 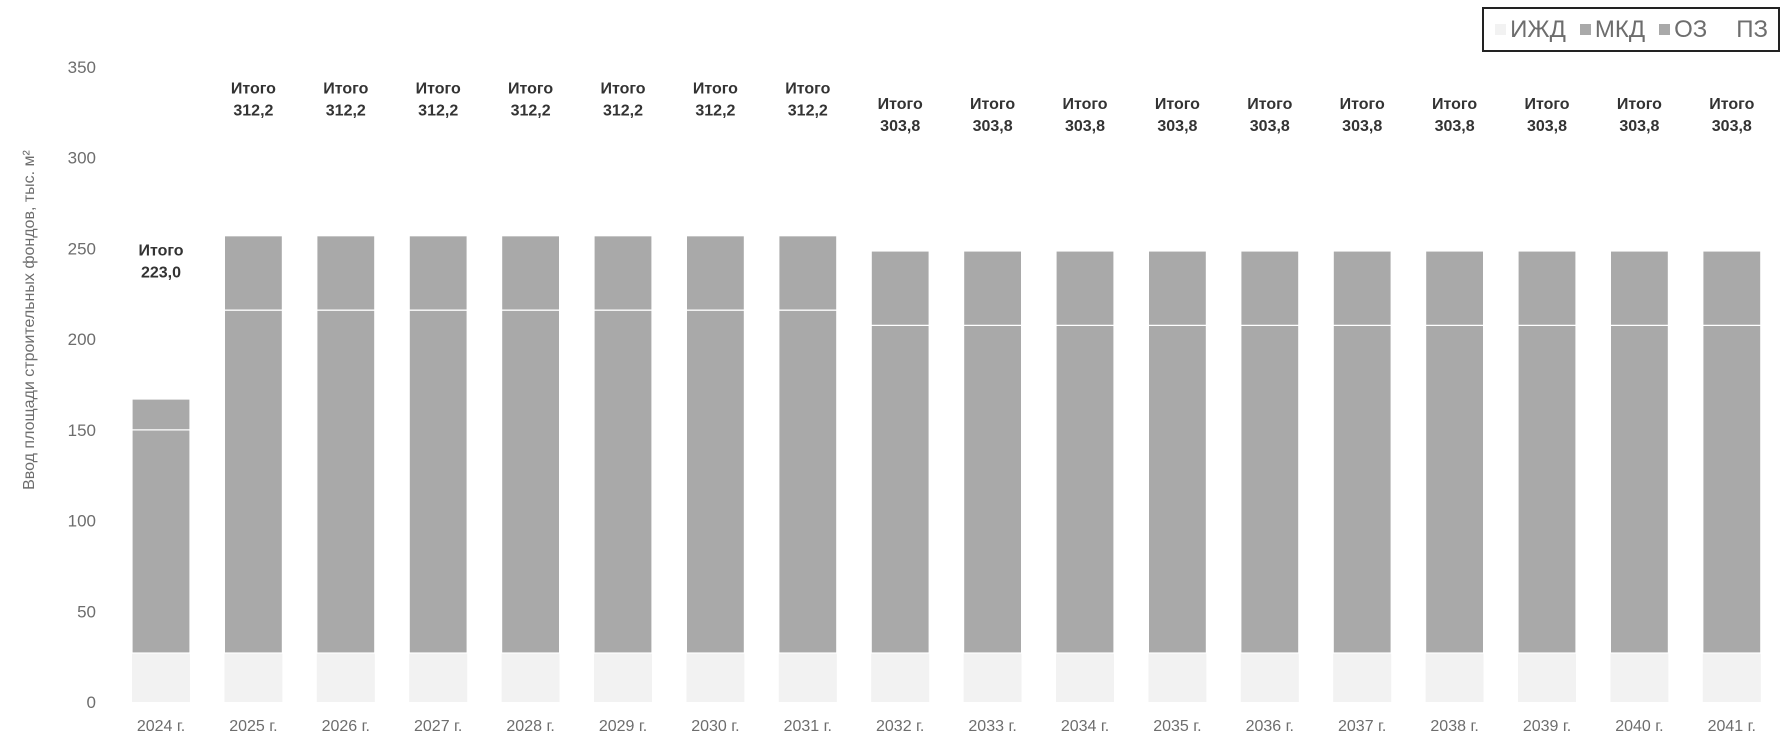 I want to click on legend-label-oz: ОЗ, so click(x=1691, y=29).